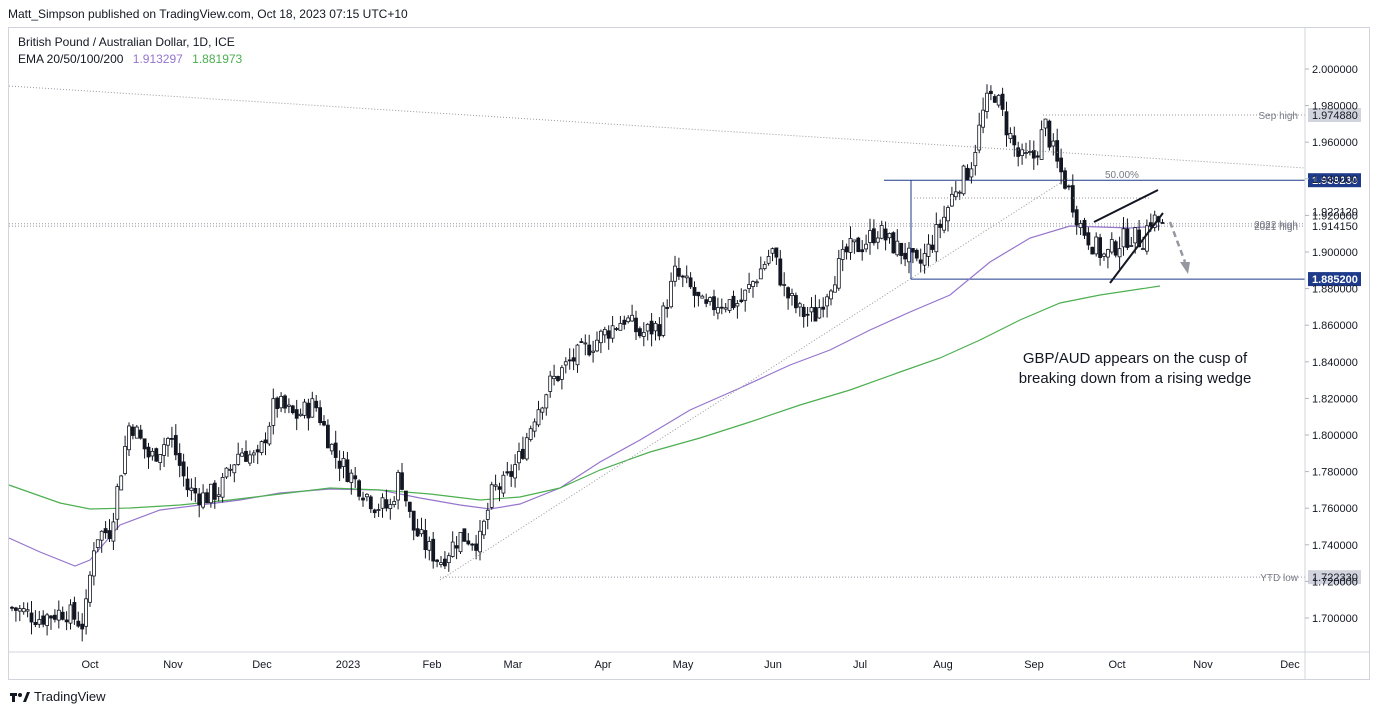 This screenshot has height=715, width=1377. Describe the element at coordinates (1276, 225) in the screenshot. I see `level-name-label: 2022 high` at that location.